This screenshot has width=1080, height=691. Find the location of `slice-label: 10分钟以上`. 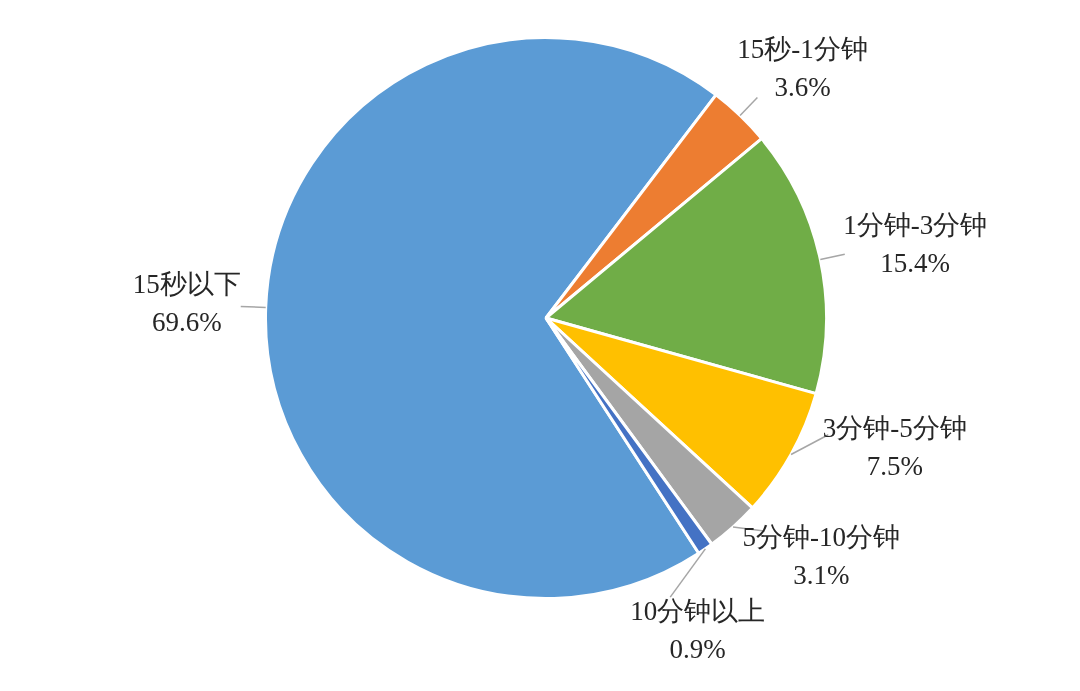

slice-label: 10分钟以上 is located at coordinates (698, 610).